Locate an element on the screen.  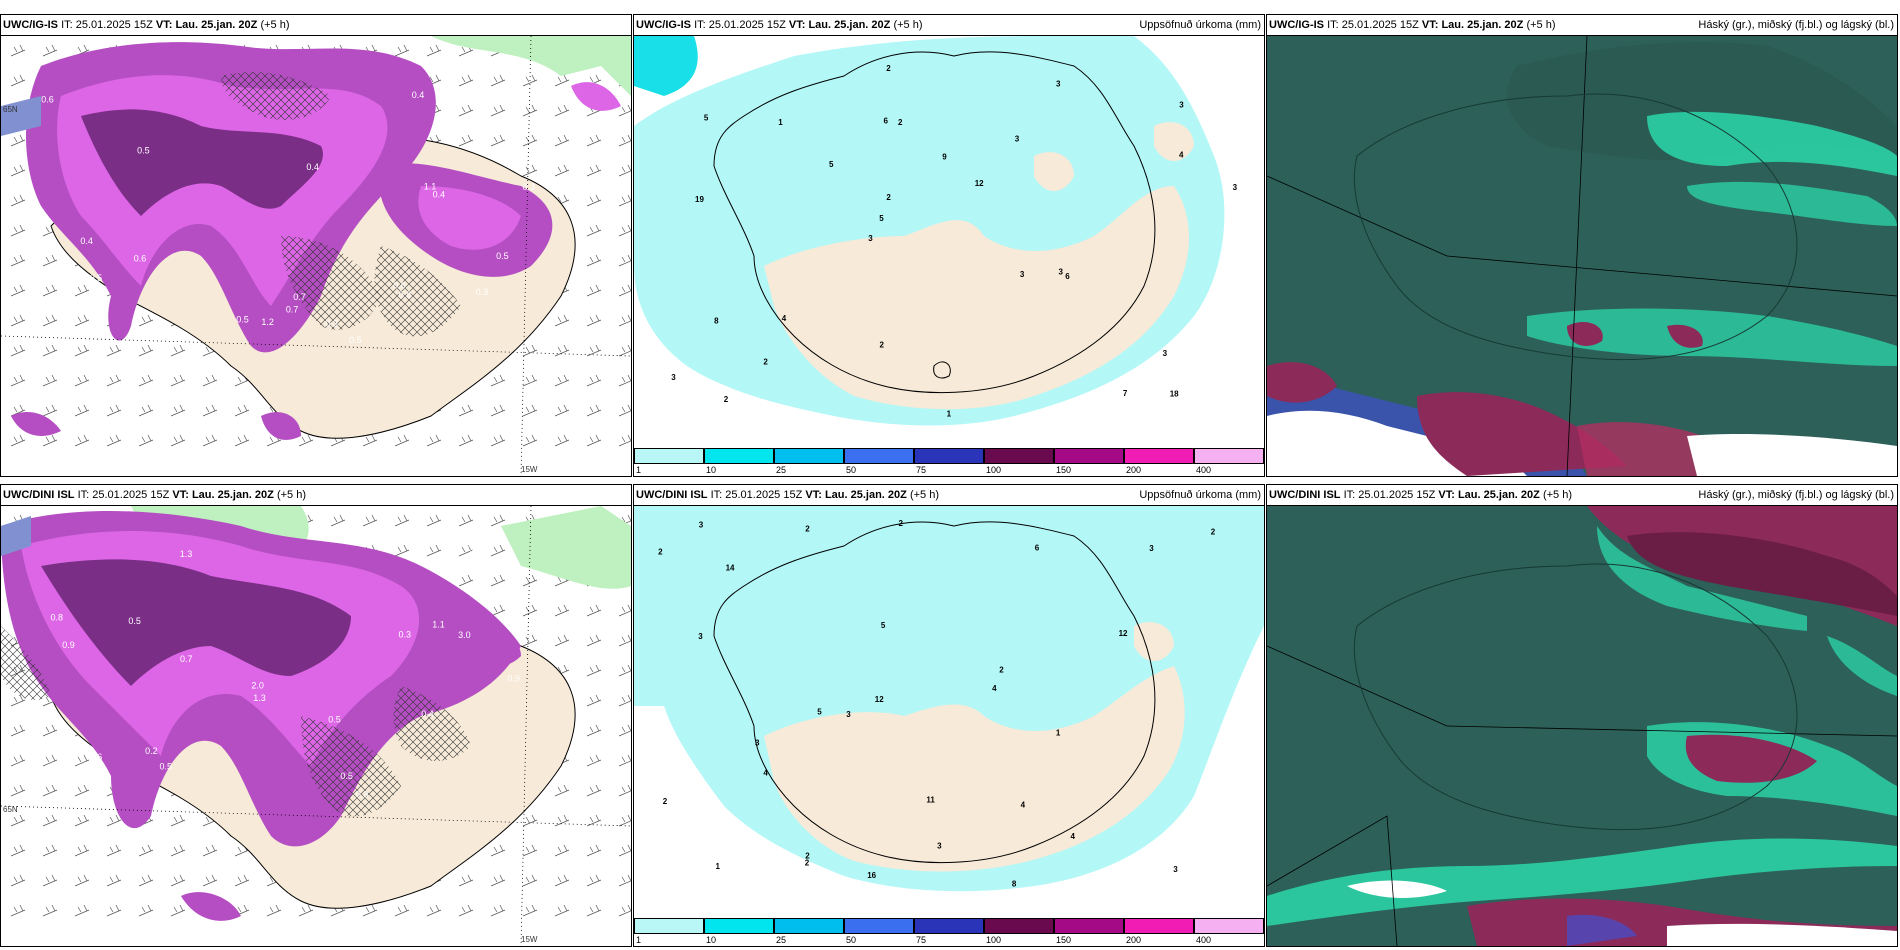
precip-value-label: 1 is located at coordinates (780, 122).